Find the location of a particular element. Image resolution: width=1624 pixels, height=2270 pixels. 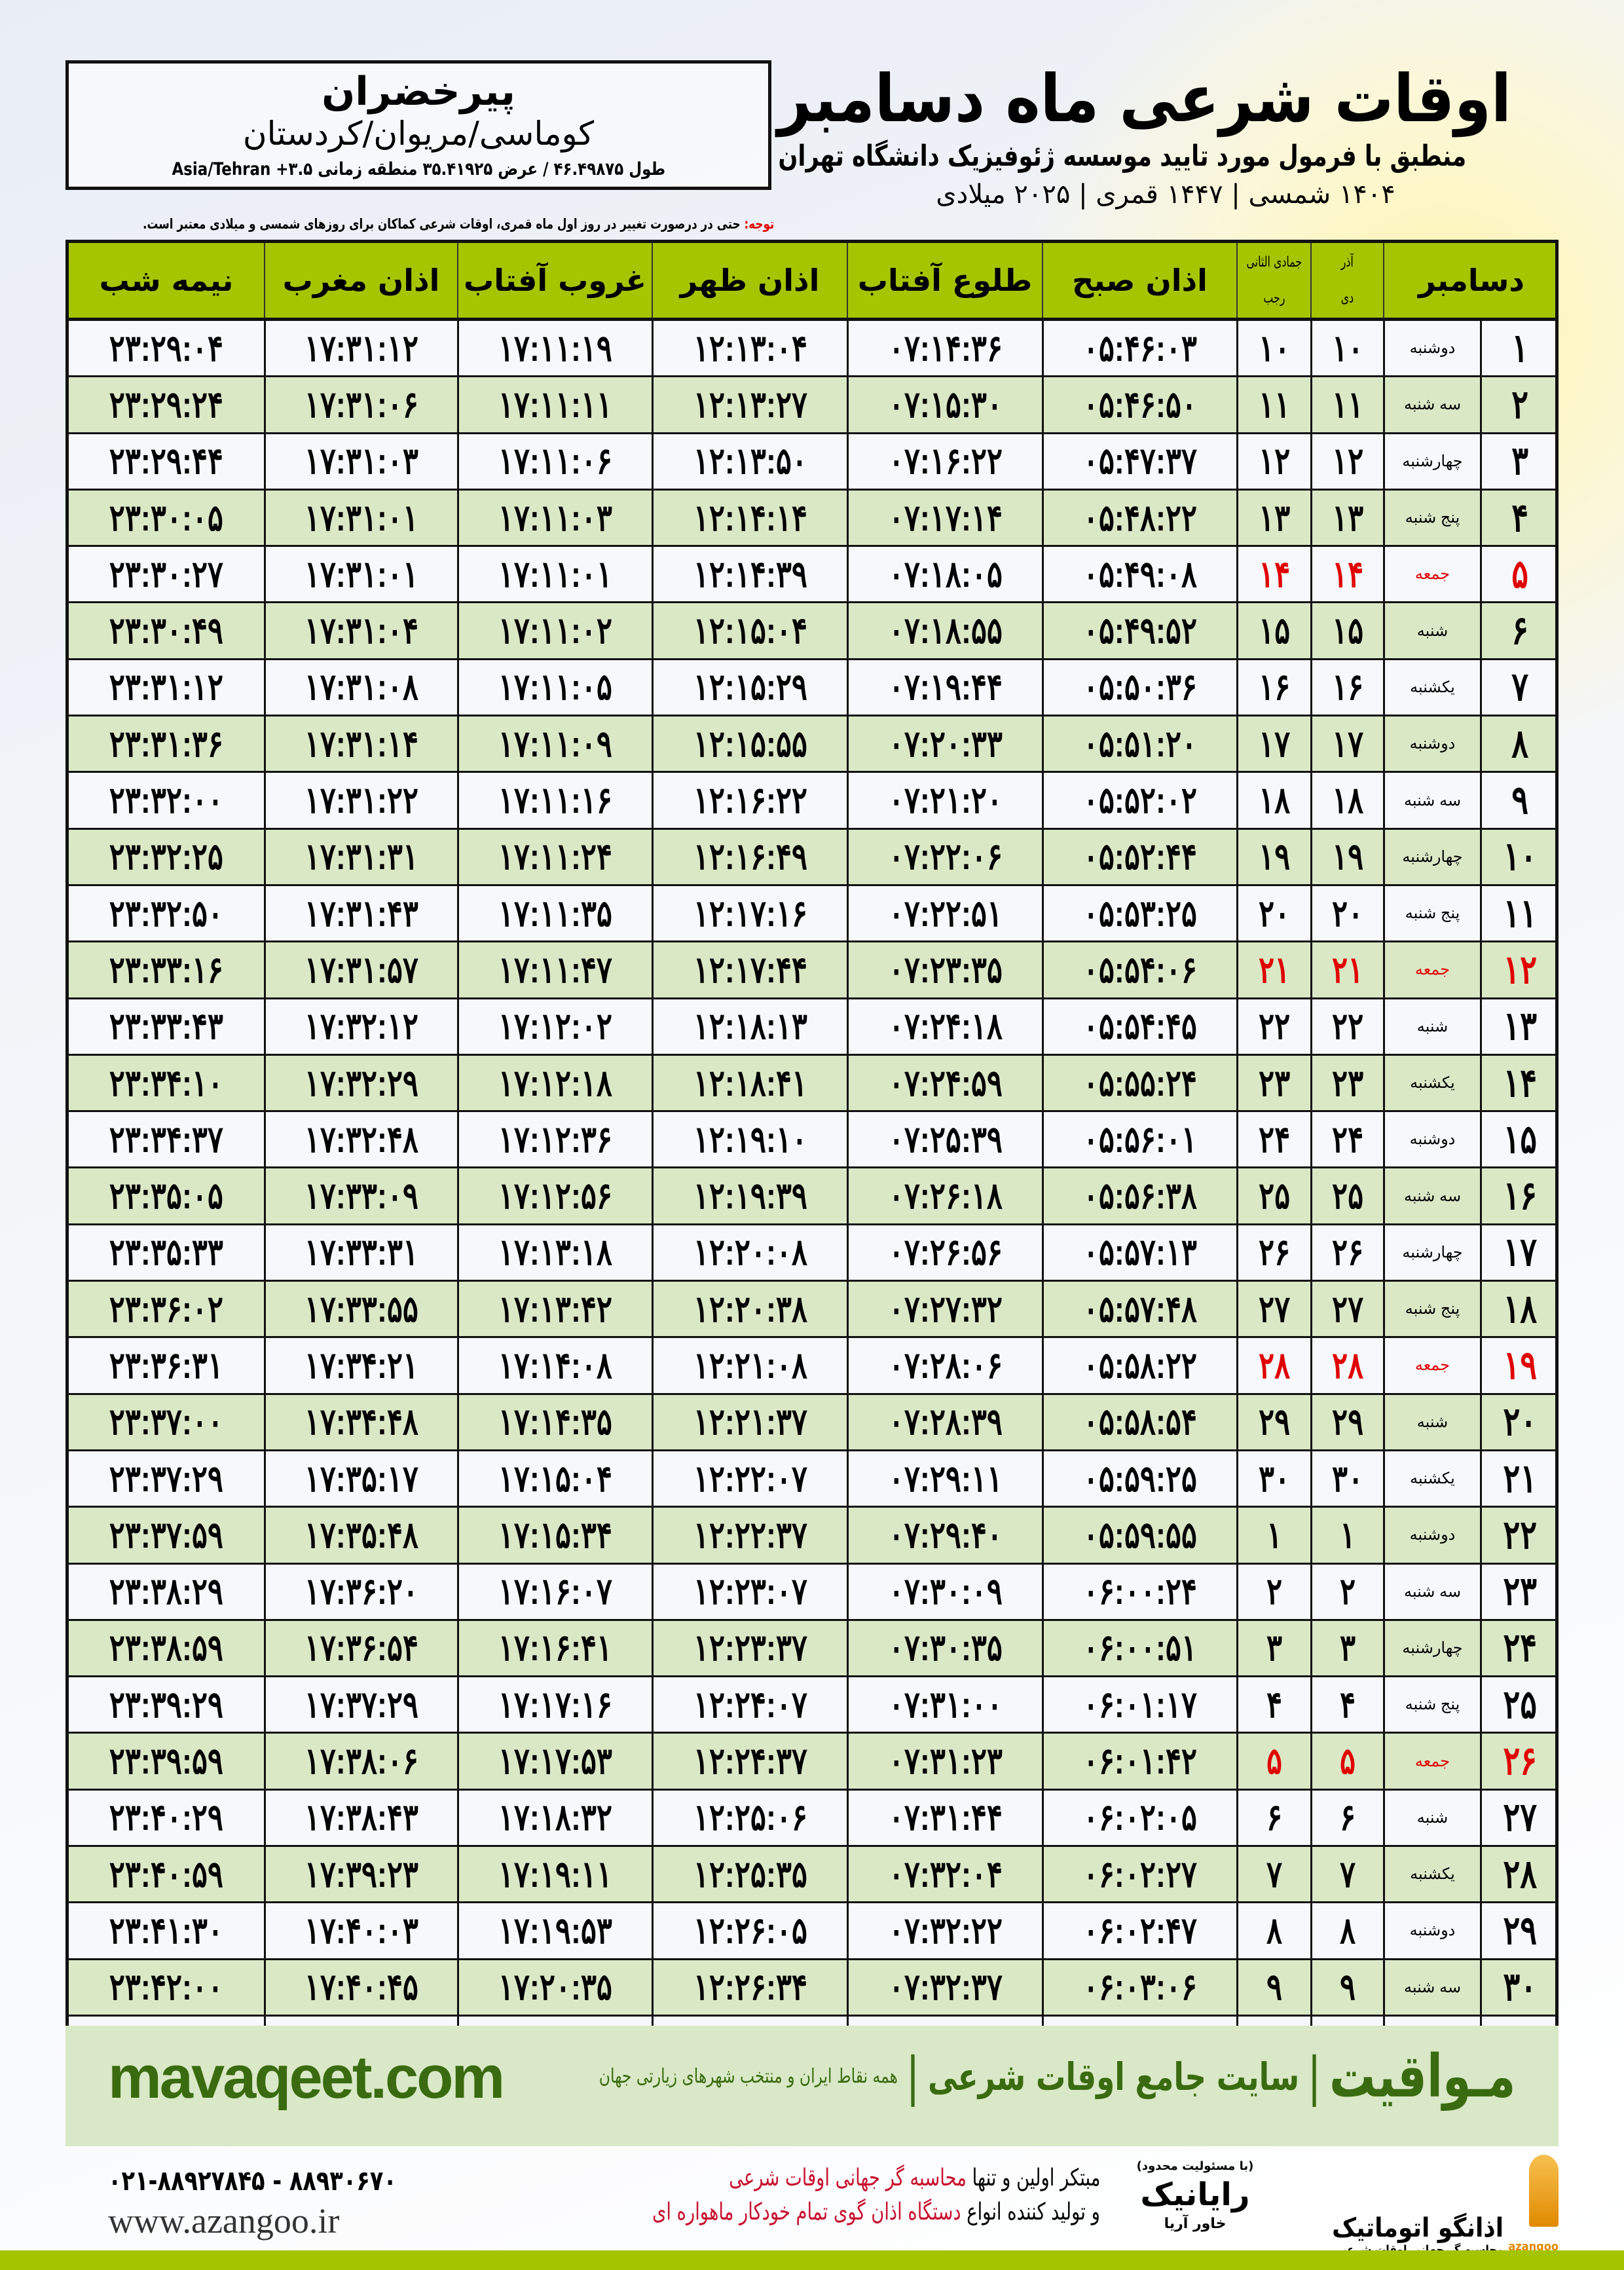

shamsi-day-cell: ۲۶ is located at coordinates (1346, 1252).